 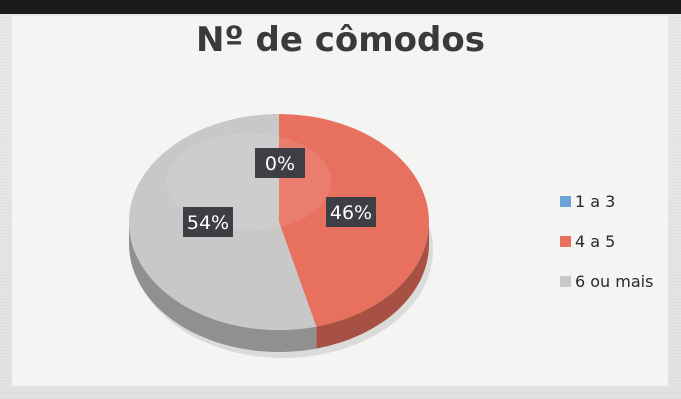 I want to click on data-label-0: 0%, so click(x=280, y=164).